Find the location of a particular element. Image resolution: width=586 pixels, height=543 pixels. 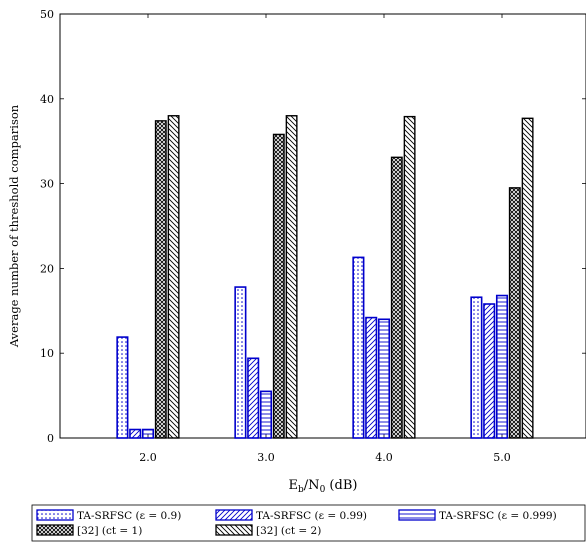

x-tick-label: 3.0 is located at coordinates (266, 457).